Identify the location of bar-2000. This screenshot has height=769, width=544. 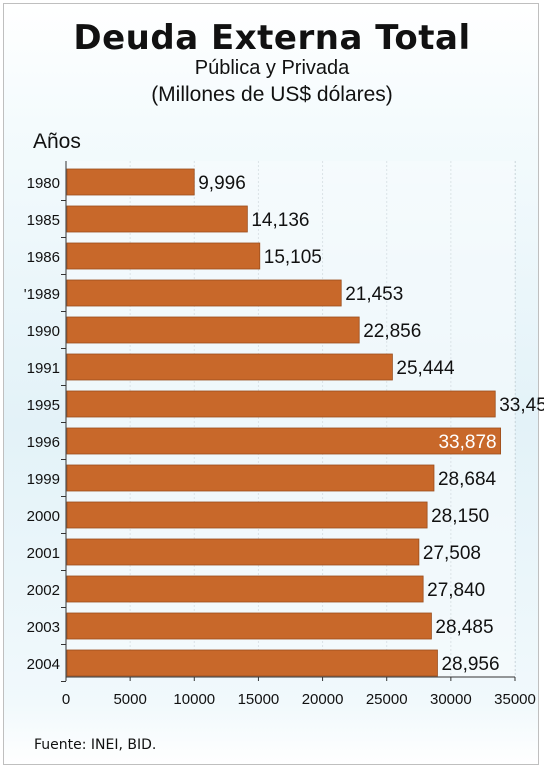
(247, 515).